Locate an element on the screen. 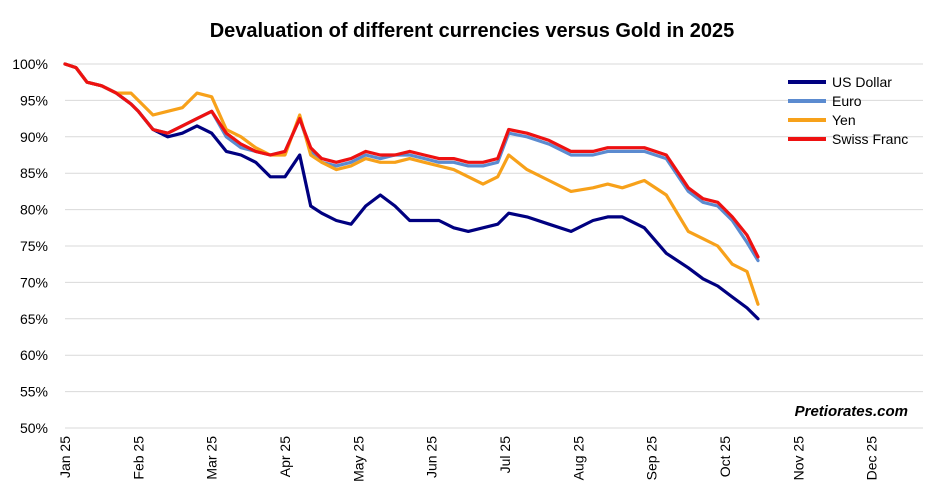 Image resolution: width=945 pixels, height=495 pixels. y-tick-label: 50% is located at coordinates (34, 428).